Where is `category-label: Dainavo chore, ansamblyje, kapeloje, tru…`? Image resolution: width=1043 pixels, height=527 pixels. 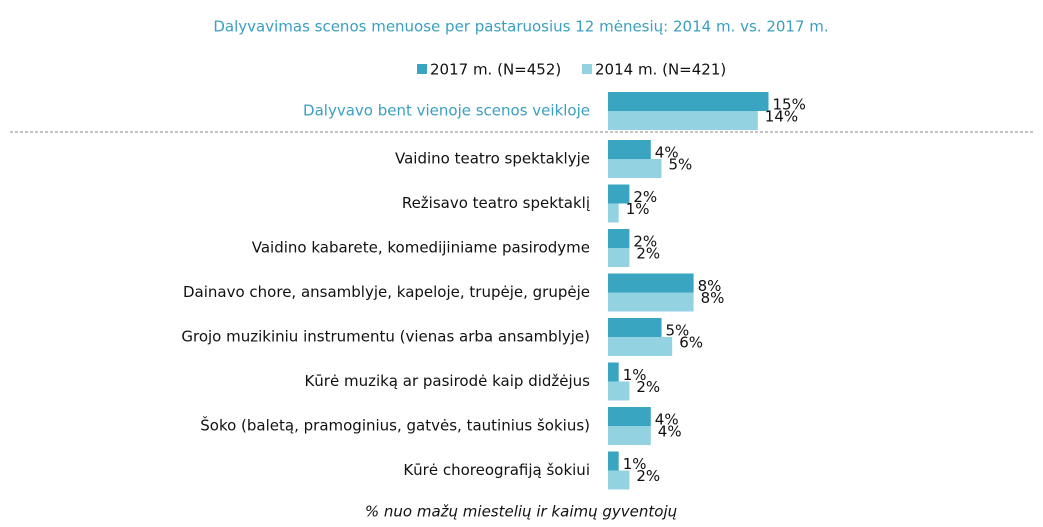
category-label: Dainavo chore, ansamblyje, kapeloje, tru… is located at coordinates (386, 292).